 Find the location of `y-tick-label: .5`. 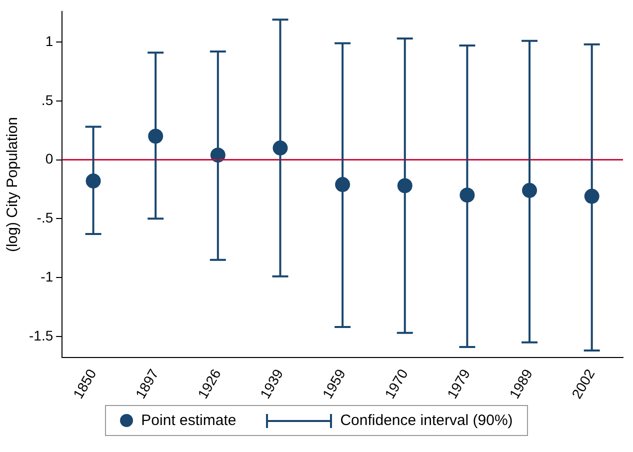

y-tick-label: .5 is located at coordinates (47, 100).